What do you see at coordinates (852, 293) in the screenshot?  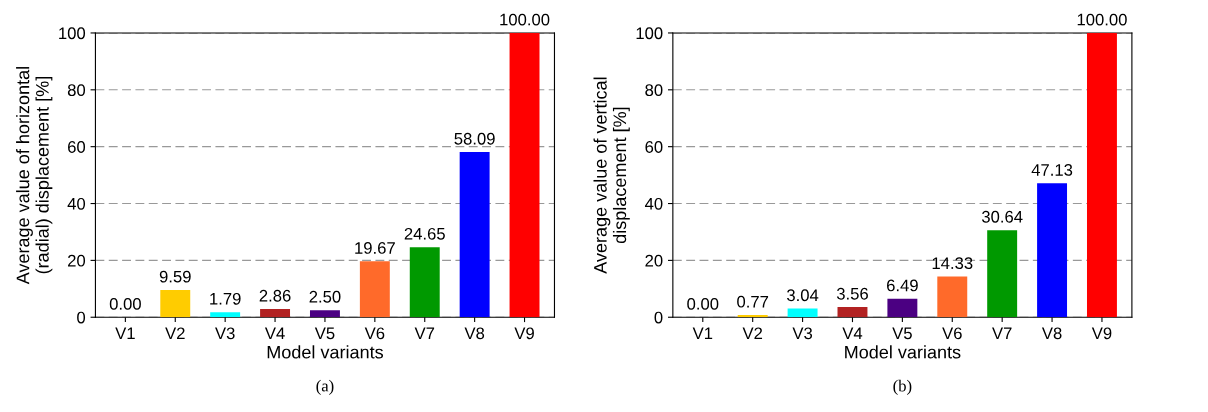 I see `data-label: 3.56` at bounding box center [852, 293].